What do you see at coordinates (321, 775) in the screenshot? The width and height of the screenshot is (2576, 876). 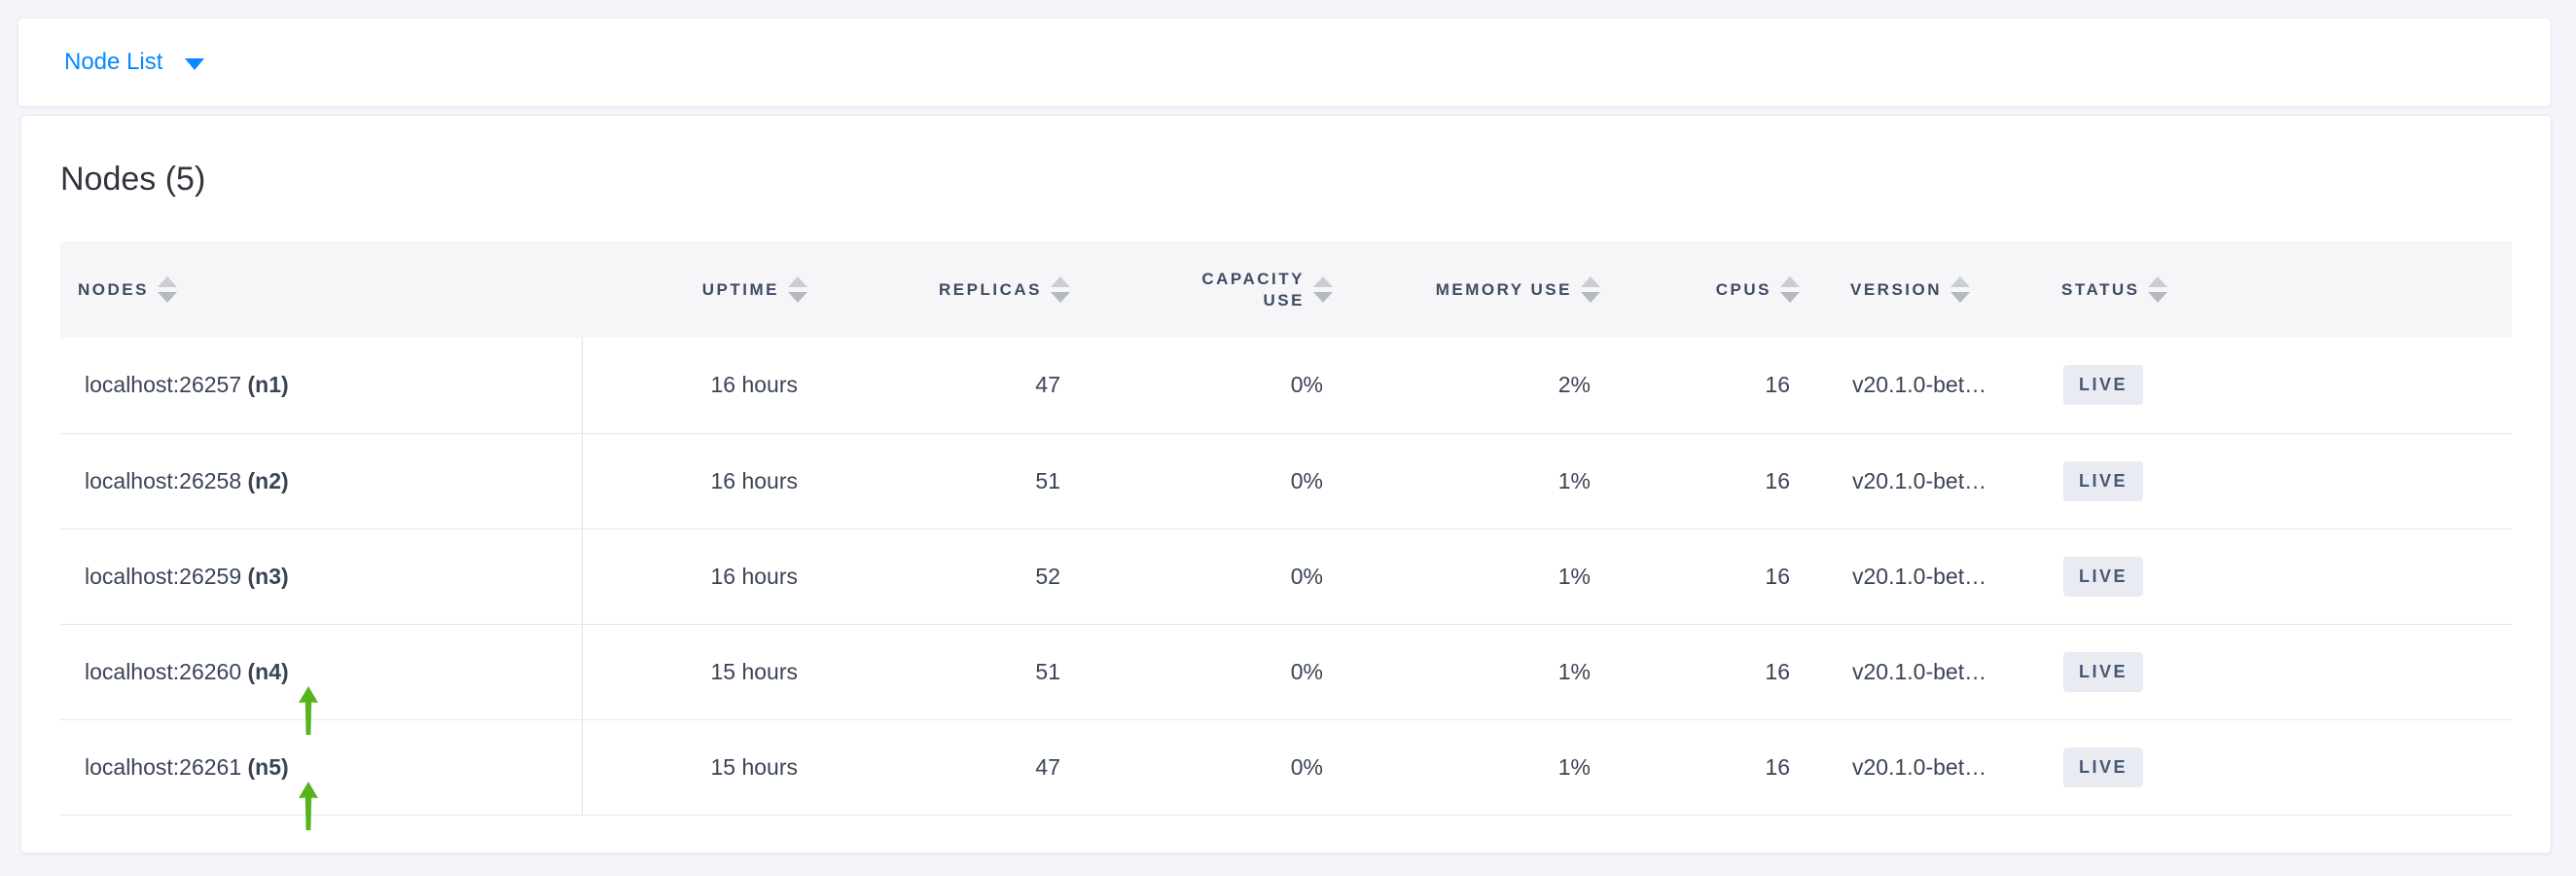 I see `node-cell: localhost:26261 (n5)` at bounding box center [321, 775].